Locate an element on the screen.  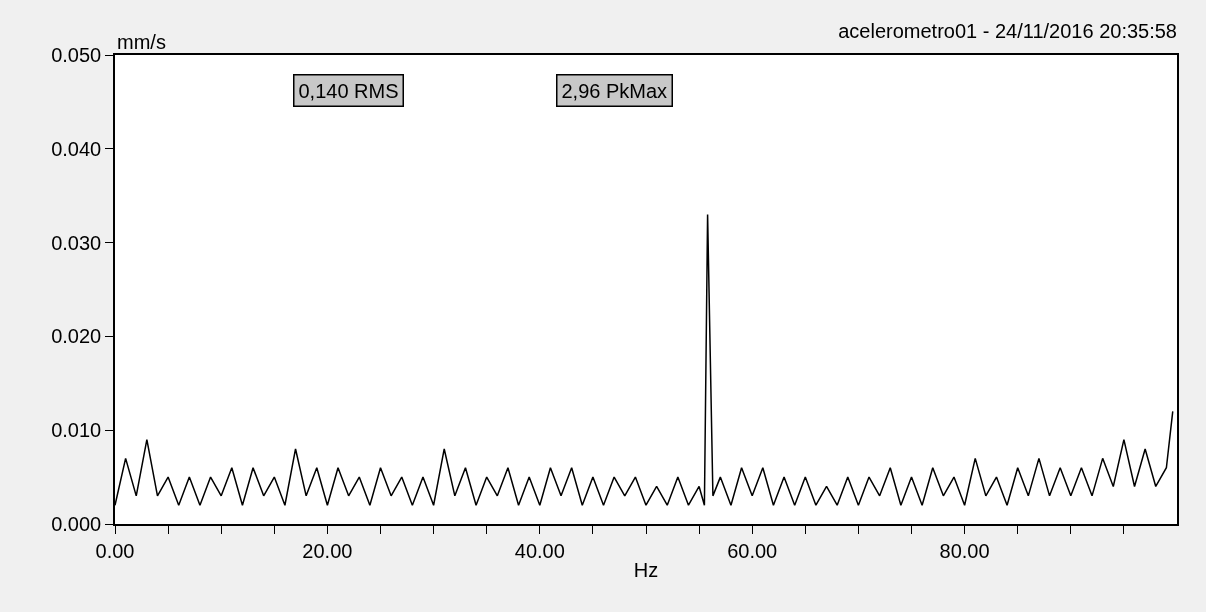
x-tick-label: 60.00 is located at coordinates (752, 550).